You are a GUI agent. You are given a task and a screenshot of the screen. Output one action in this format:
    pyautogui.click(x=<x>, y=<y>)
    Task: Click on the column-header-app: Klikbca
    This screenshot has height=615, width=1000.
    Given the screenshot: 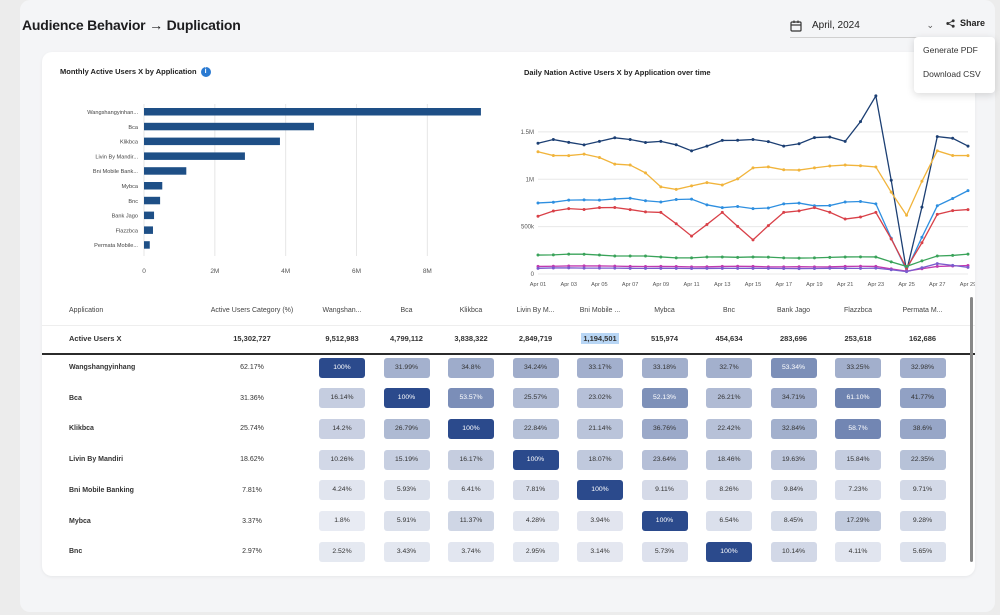 What is the action you would take?
    pyautogui.click(x=471, y=310)
    